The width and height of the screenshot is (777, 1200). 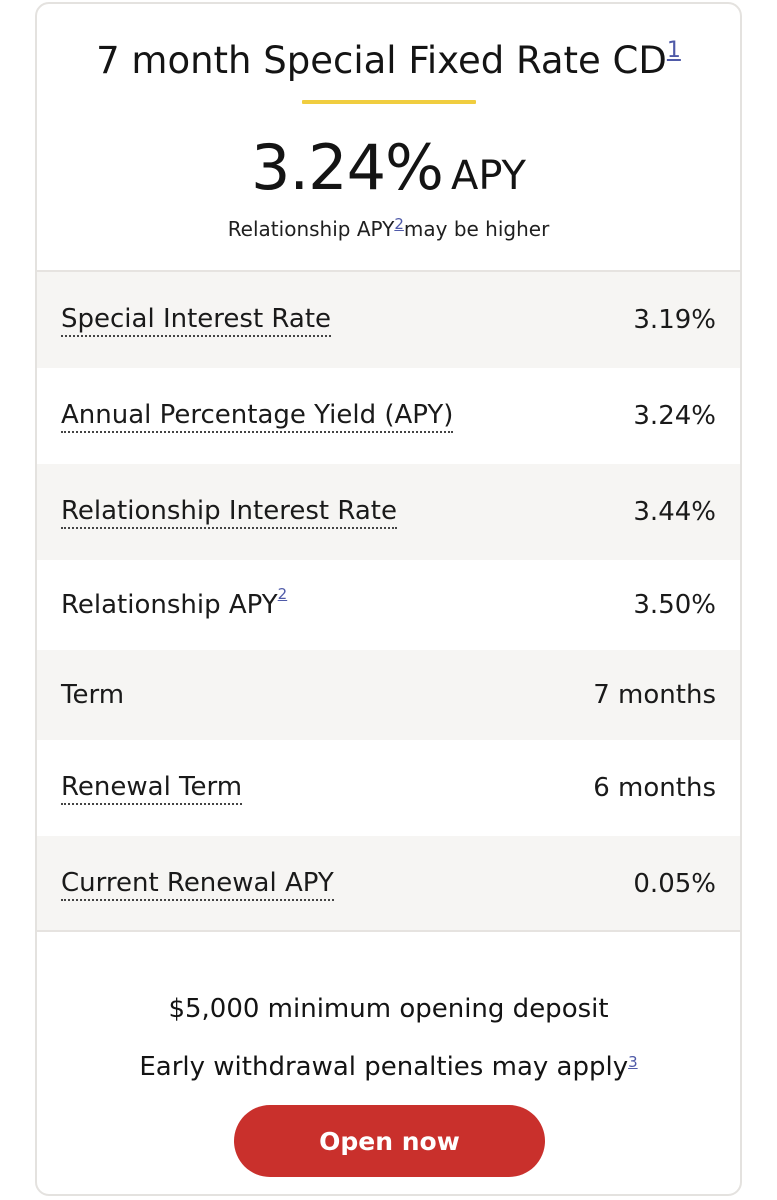 I want to click on footnote-1-link: 1, so click(x=673, y=50).